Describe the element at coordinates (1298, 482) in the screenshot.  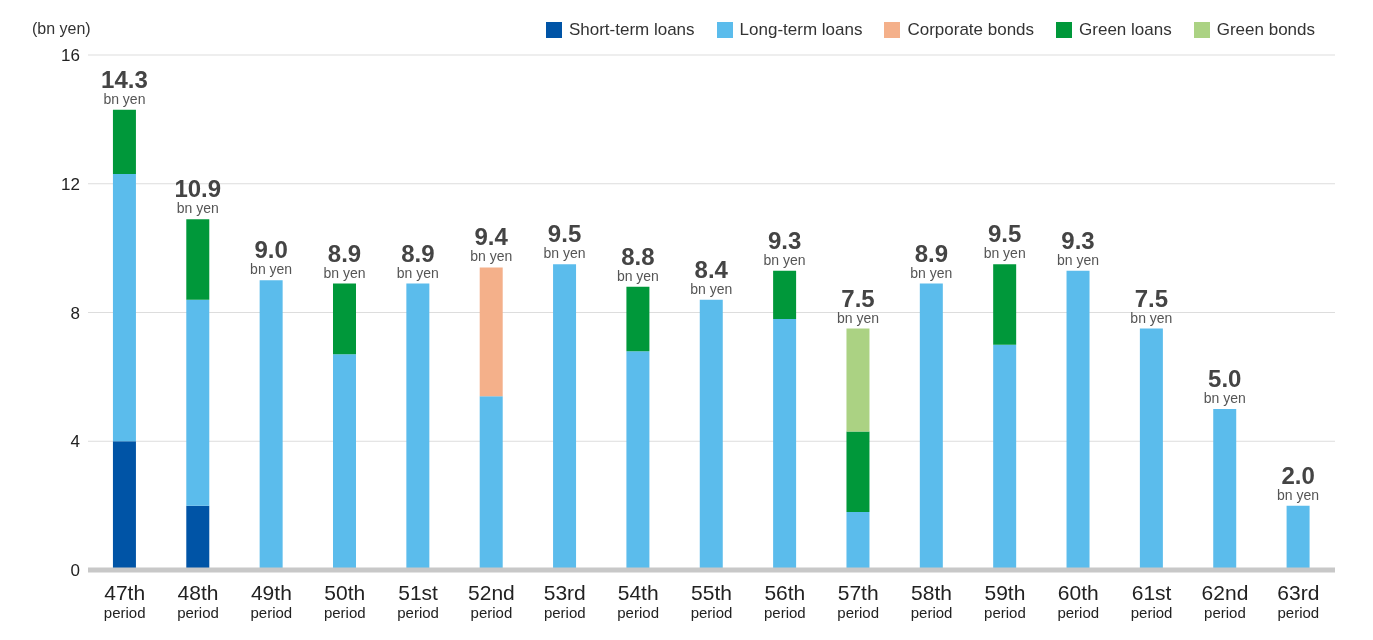
I see `total-label: 2.0 bn yen` at that location.